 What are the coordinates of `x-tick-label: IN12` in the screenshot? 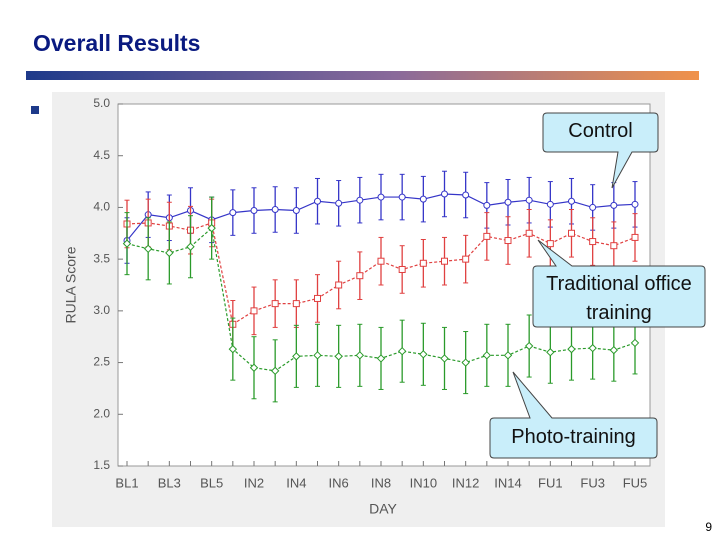 It's located at (465, 482).